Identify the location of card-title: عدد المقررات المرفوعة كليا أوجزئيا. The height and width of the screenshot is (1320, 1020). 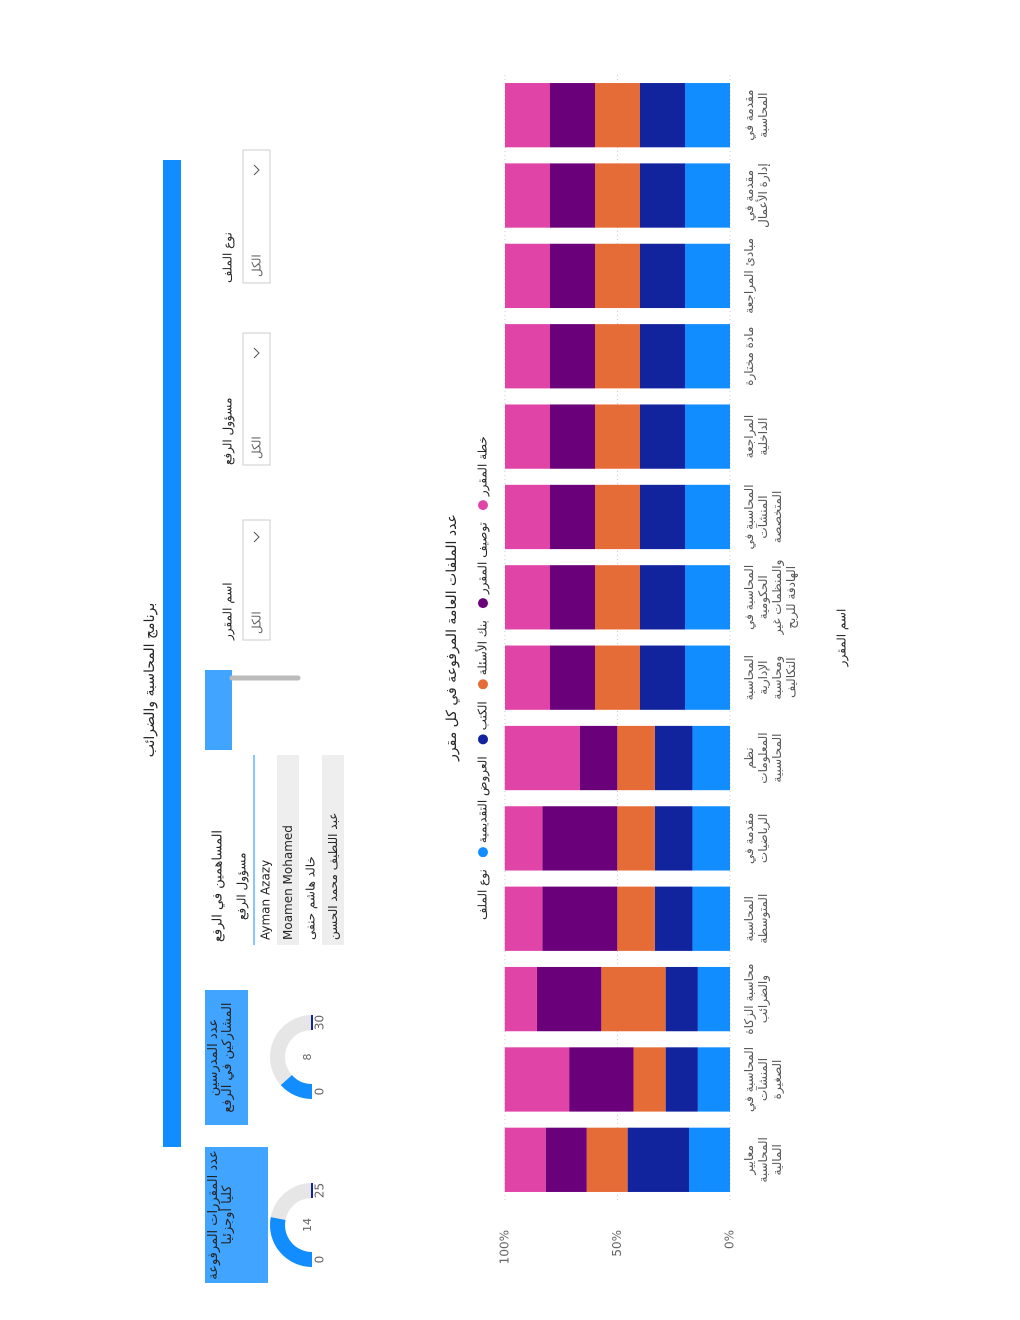
(221, 1215).